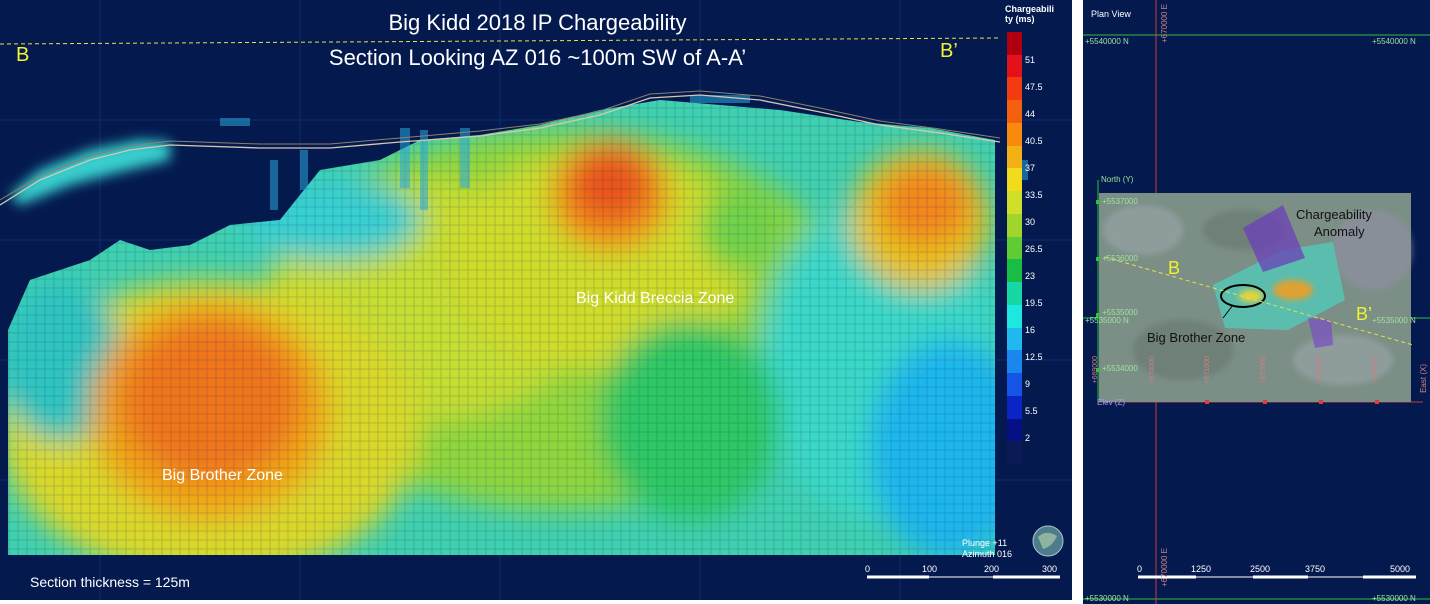 The width and height of the screenshot is (1430, 604). I want to click on legend-tick-label: 44, so click(1030, 114).